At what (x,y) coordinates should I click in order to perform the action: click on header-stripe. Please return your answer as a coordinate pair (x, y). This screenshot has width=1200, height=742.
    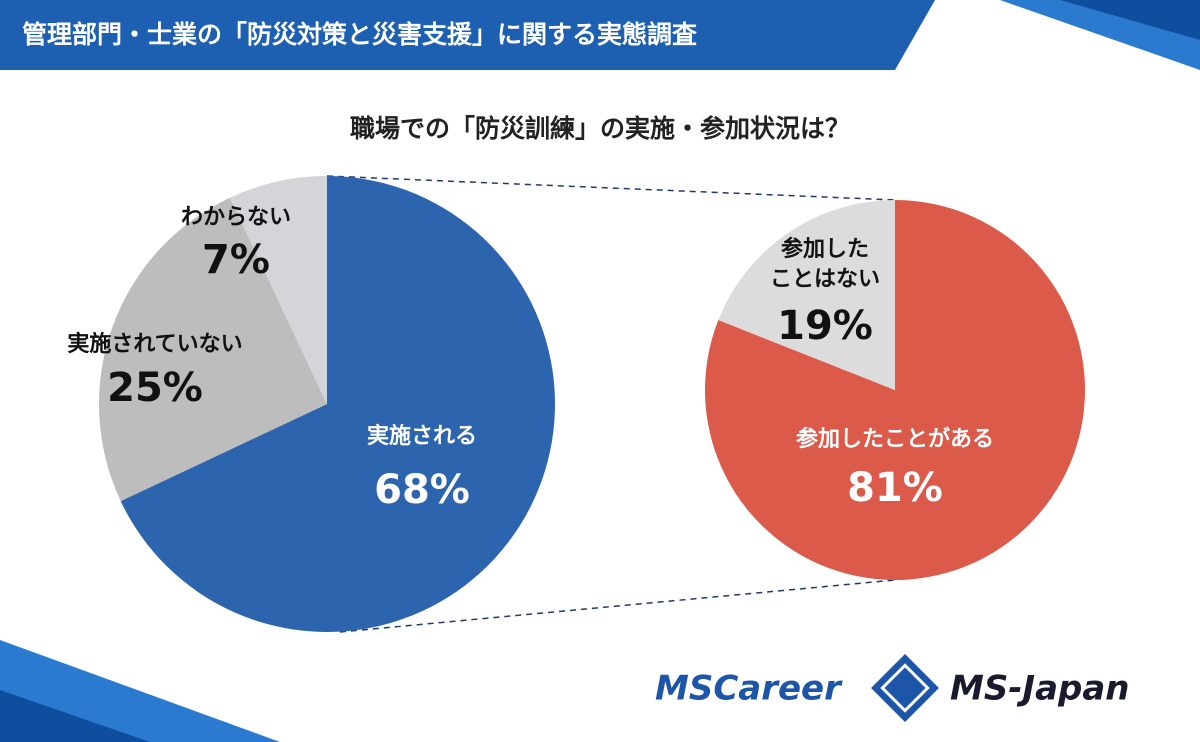
    Looking at the image, I should click on (1130, 20).